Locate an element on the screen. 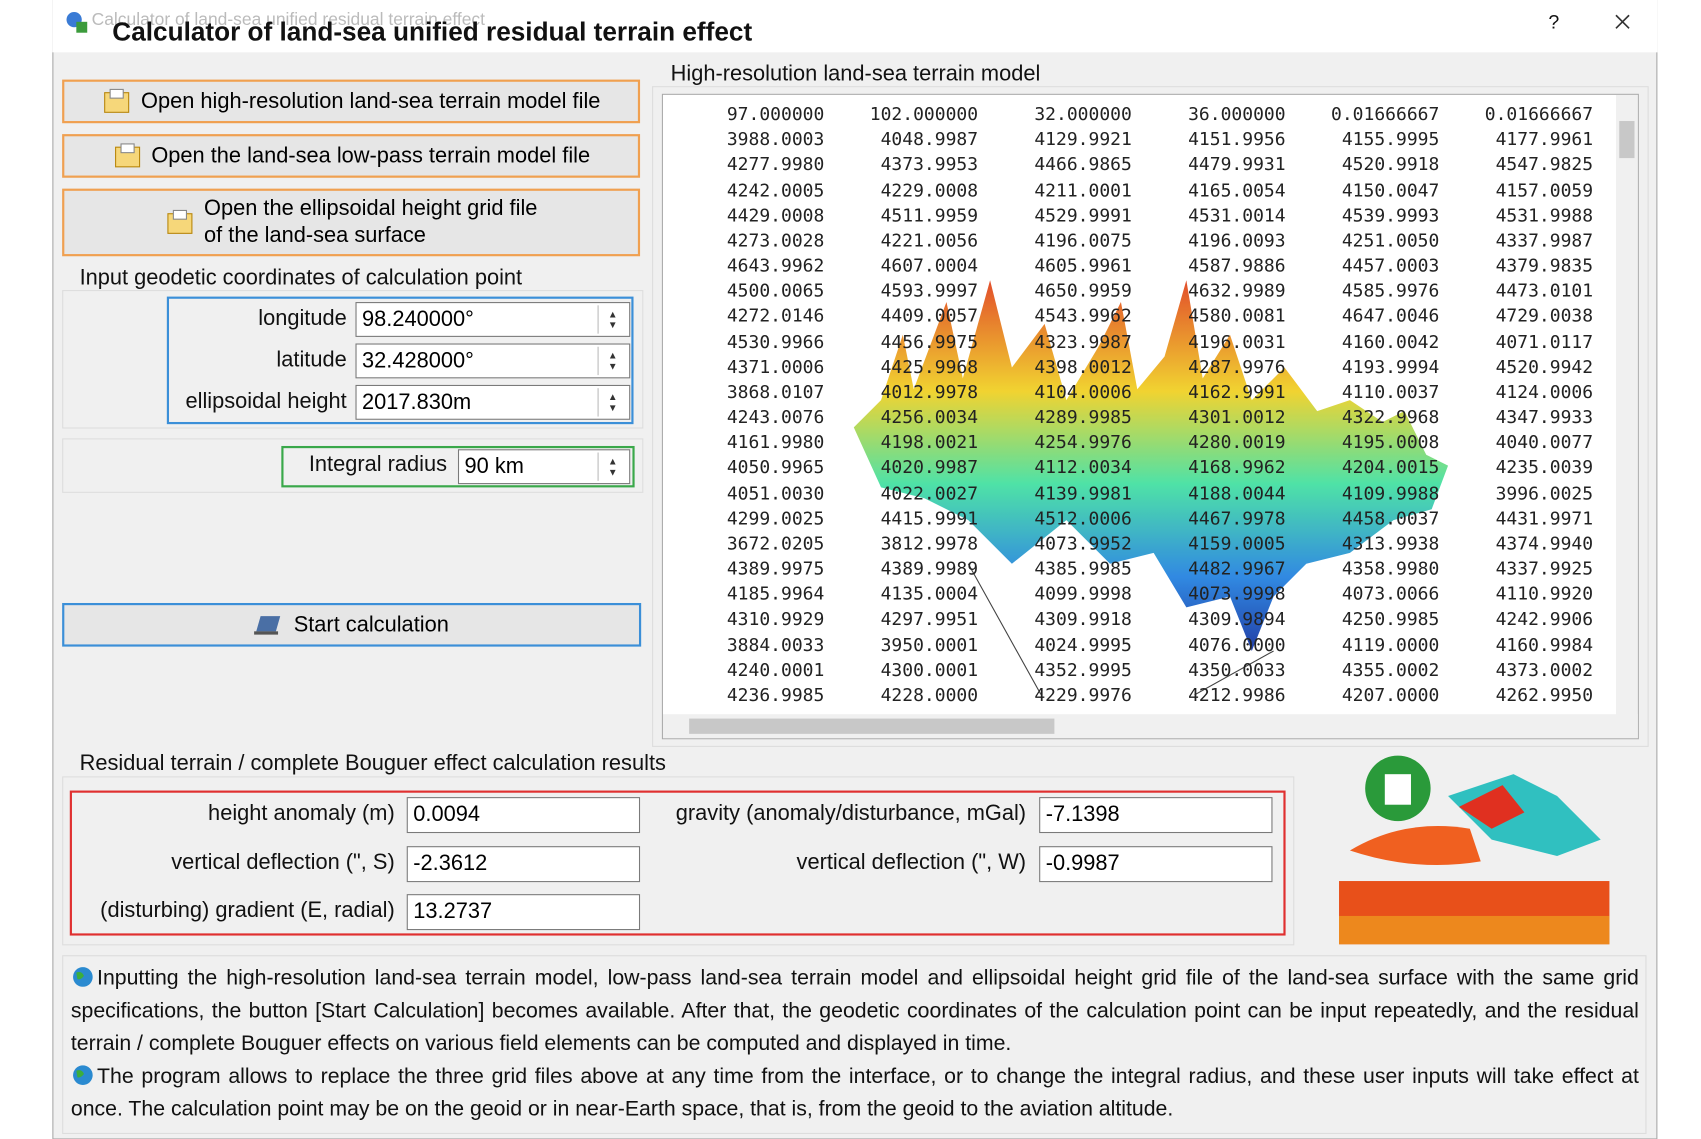 The height and width of the screenshot is (1139, 1701). grid-value: 4024.9995 is located at coordinates (1055, 644).